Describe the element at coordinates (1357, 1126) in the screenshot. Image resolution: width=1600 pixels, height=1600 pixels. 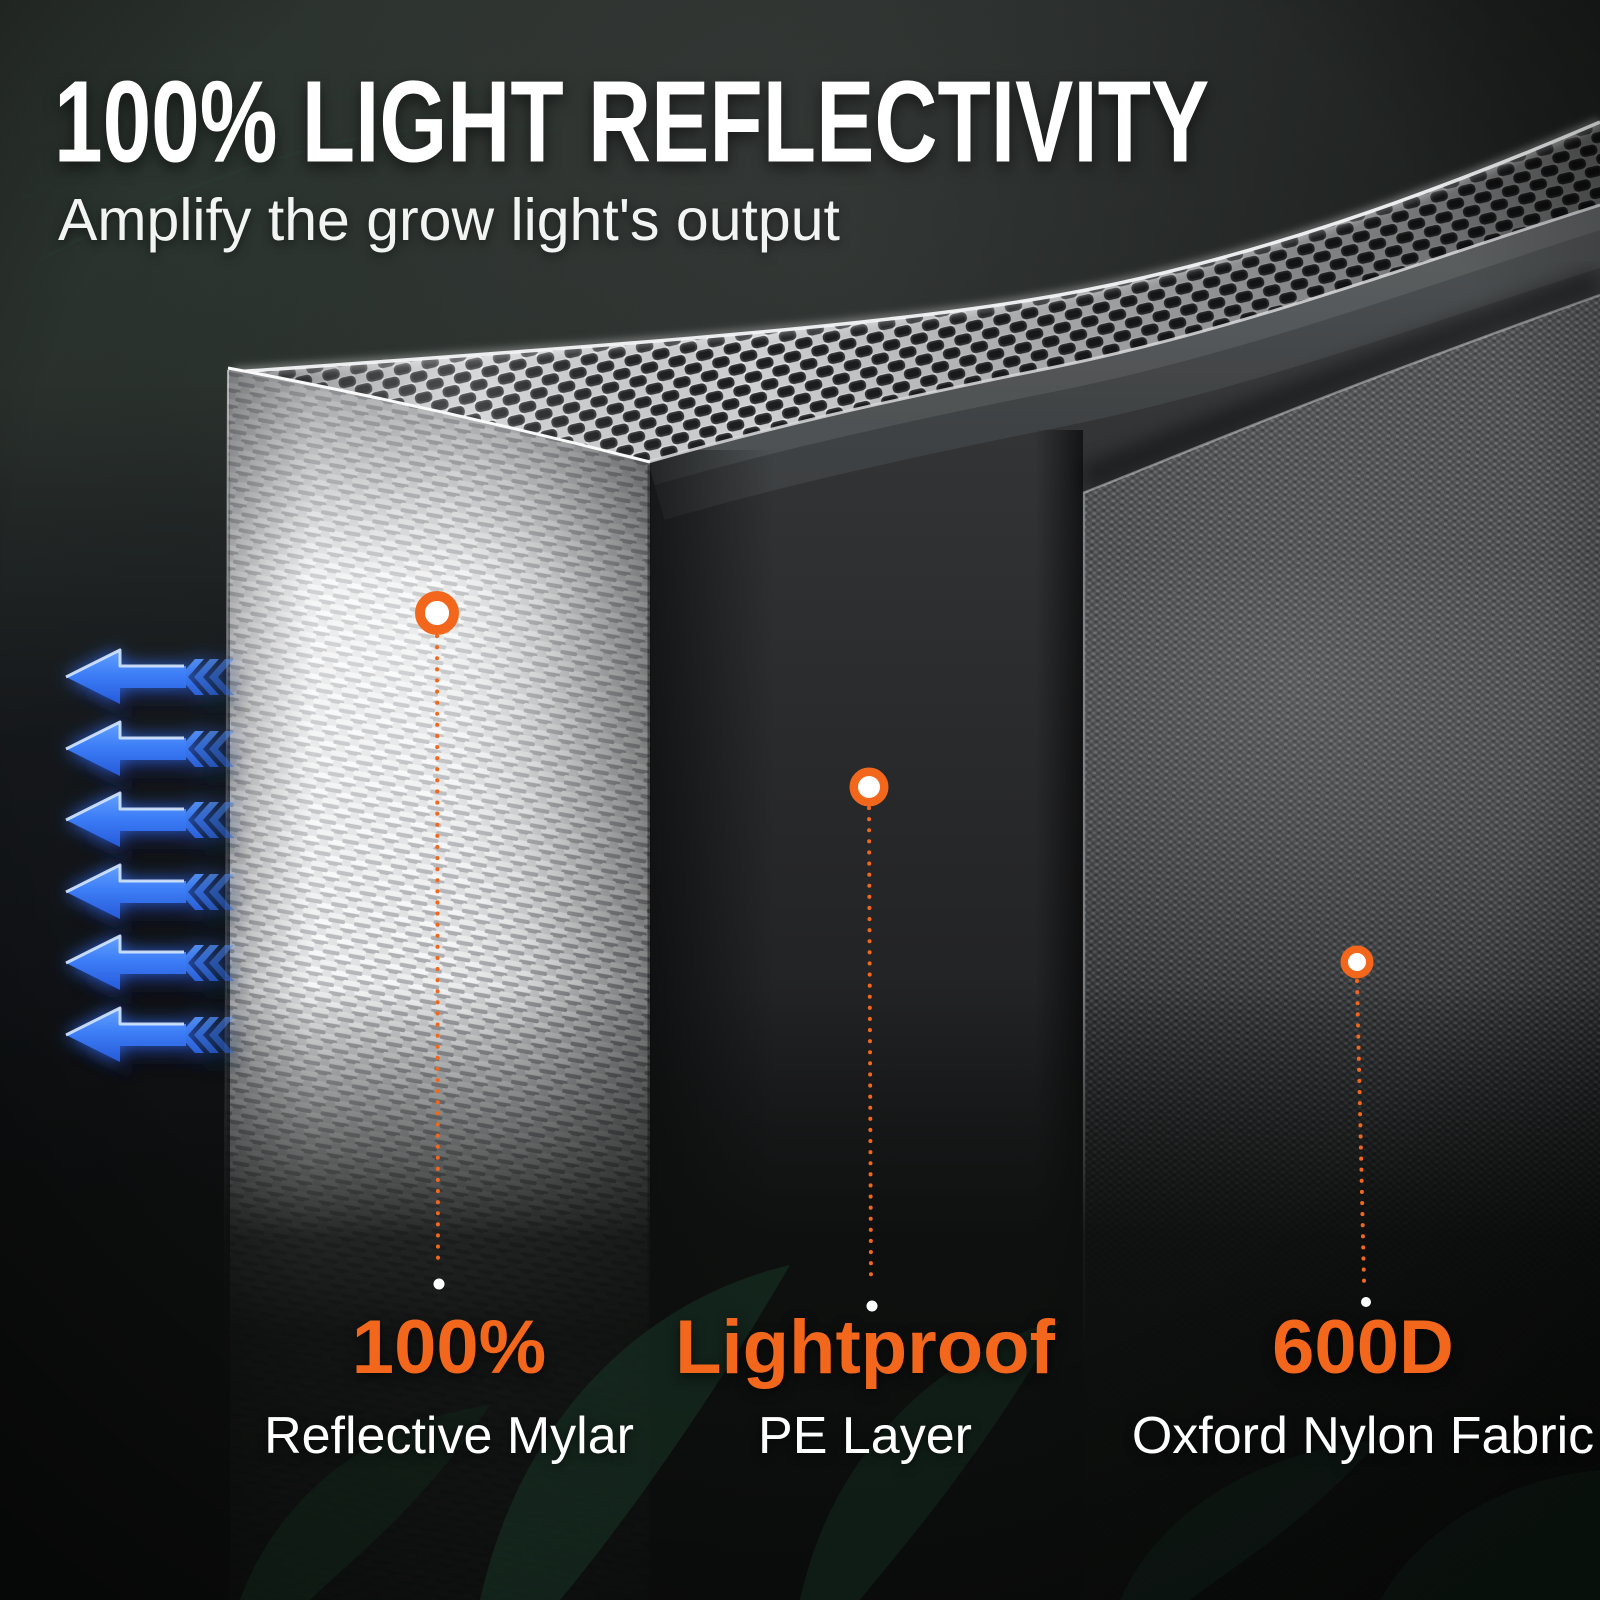
I see `callout-marker-oxford` at that location.